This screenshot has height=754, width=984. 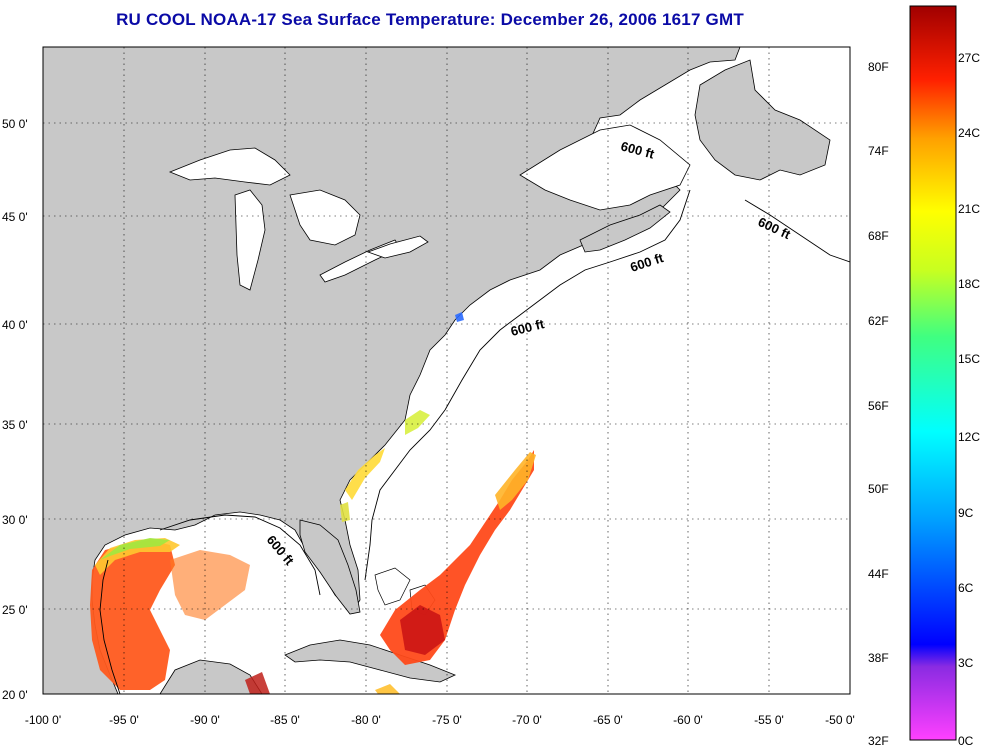 I want to click on colorbar-f-label: 32F, so click(x=878, y=741).